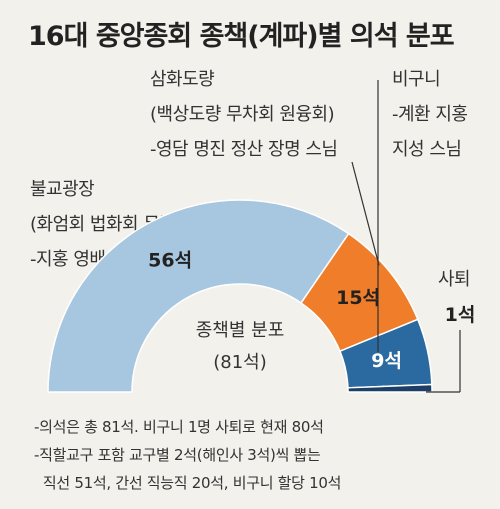  What do you see at coordinates (179, 427) in the screenshot?
I see `note-1: -의석은 총 81석. 비구니 1명 사퇴로 현재 80석` at bounding box center [179, 427].